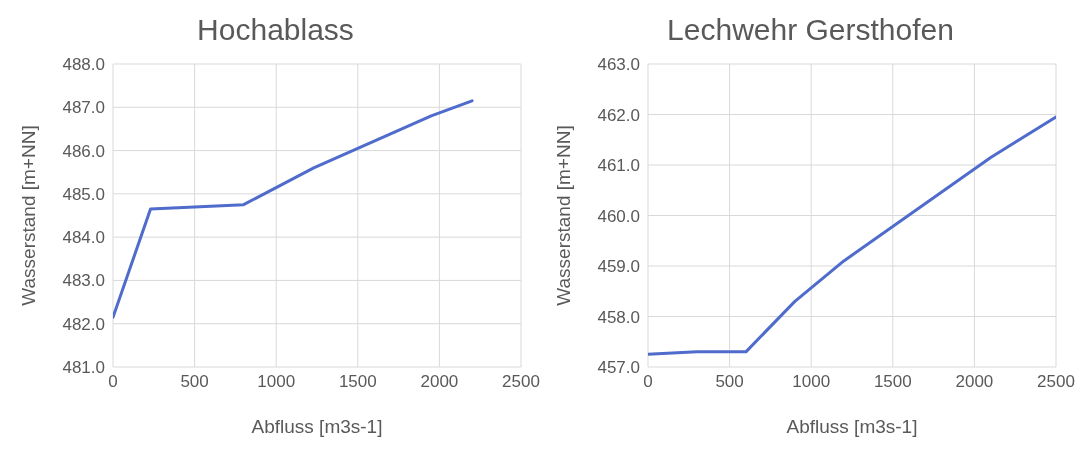  Describe the element at coordinates (83, 108) in the screenshot. I see `y-tick-label: 487.0` at that location.